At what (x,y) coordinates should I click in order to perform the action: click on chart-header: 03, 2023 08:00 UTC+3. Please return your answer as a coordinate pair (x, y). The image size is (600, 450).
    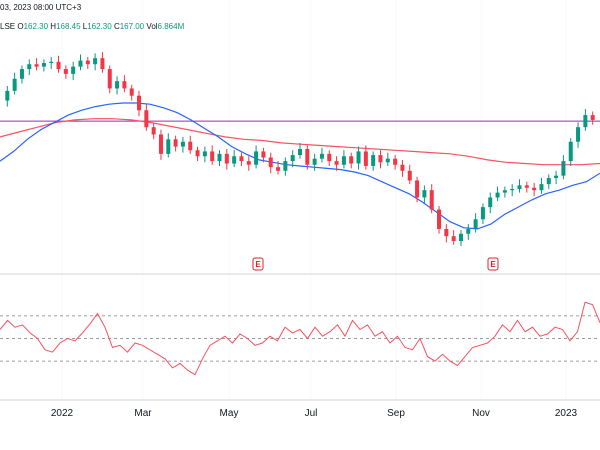
    Looking at the image, I should click on (40, 7).